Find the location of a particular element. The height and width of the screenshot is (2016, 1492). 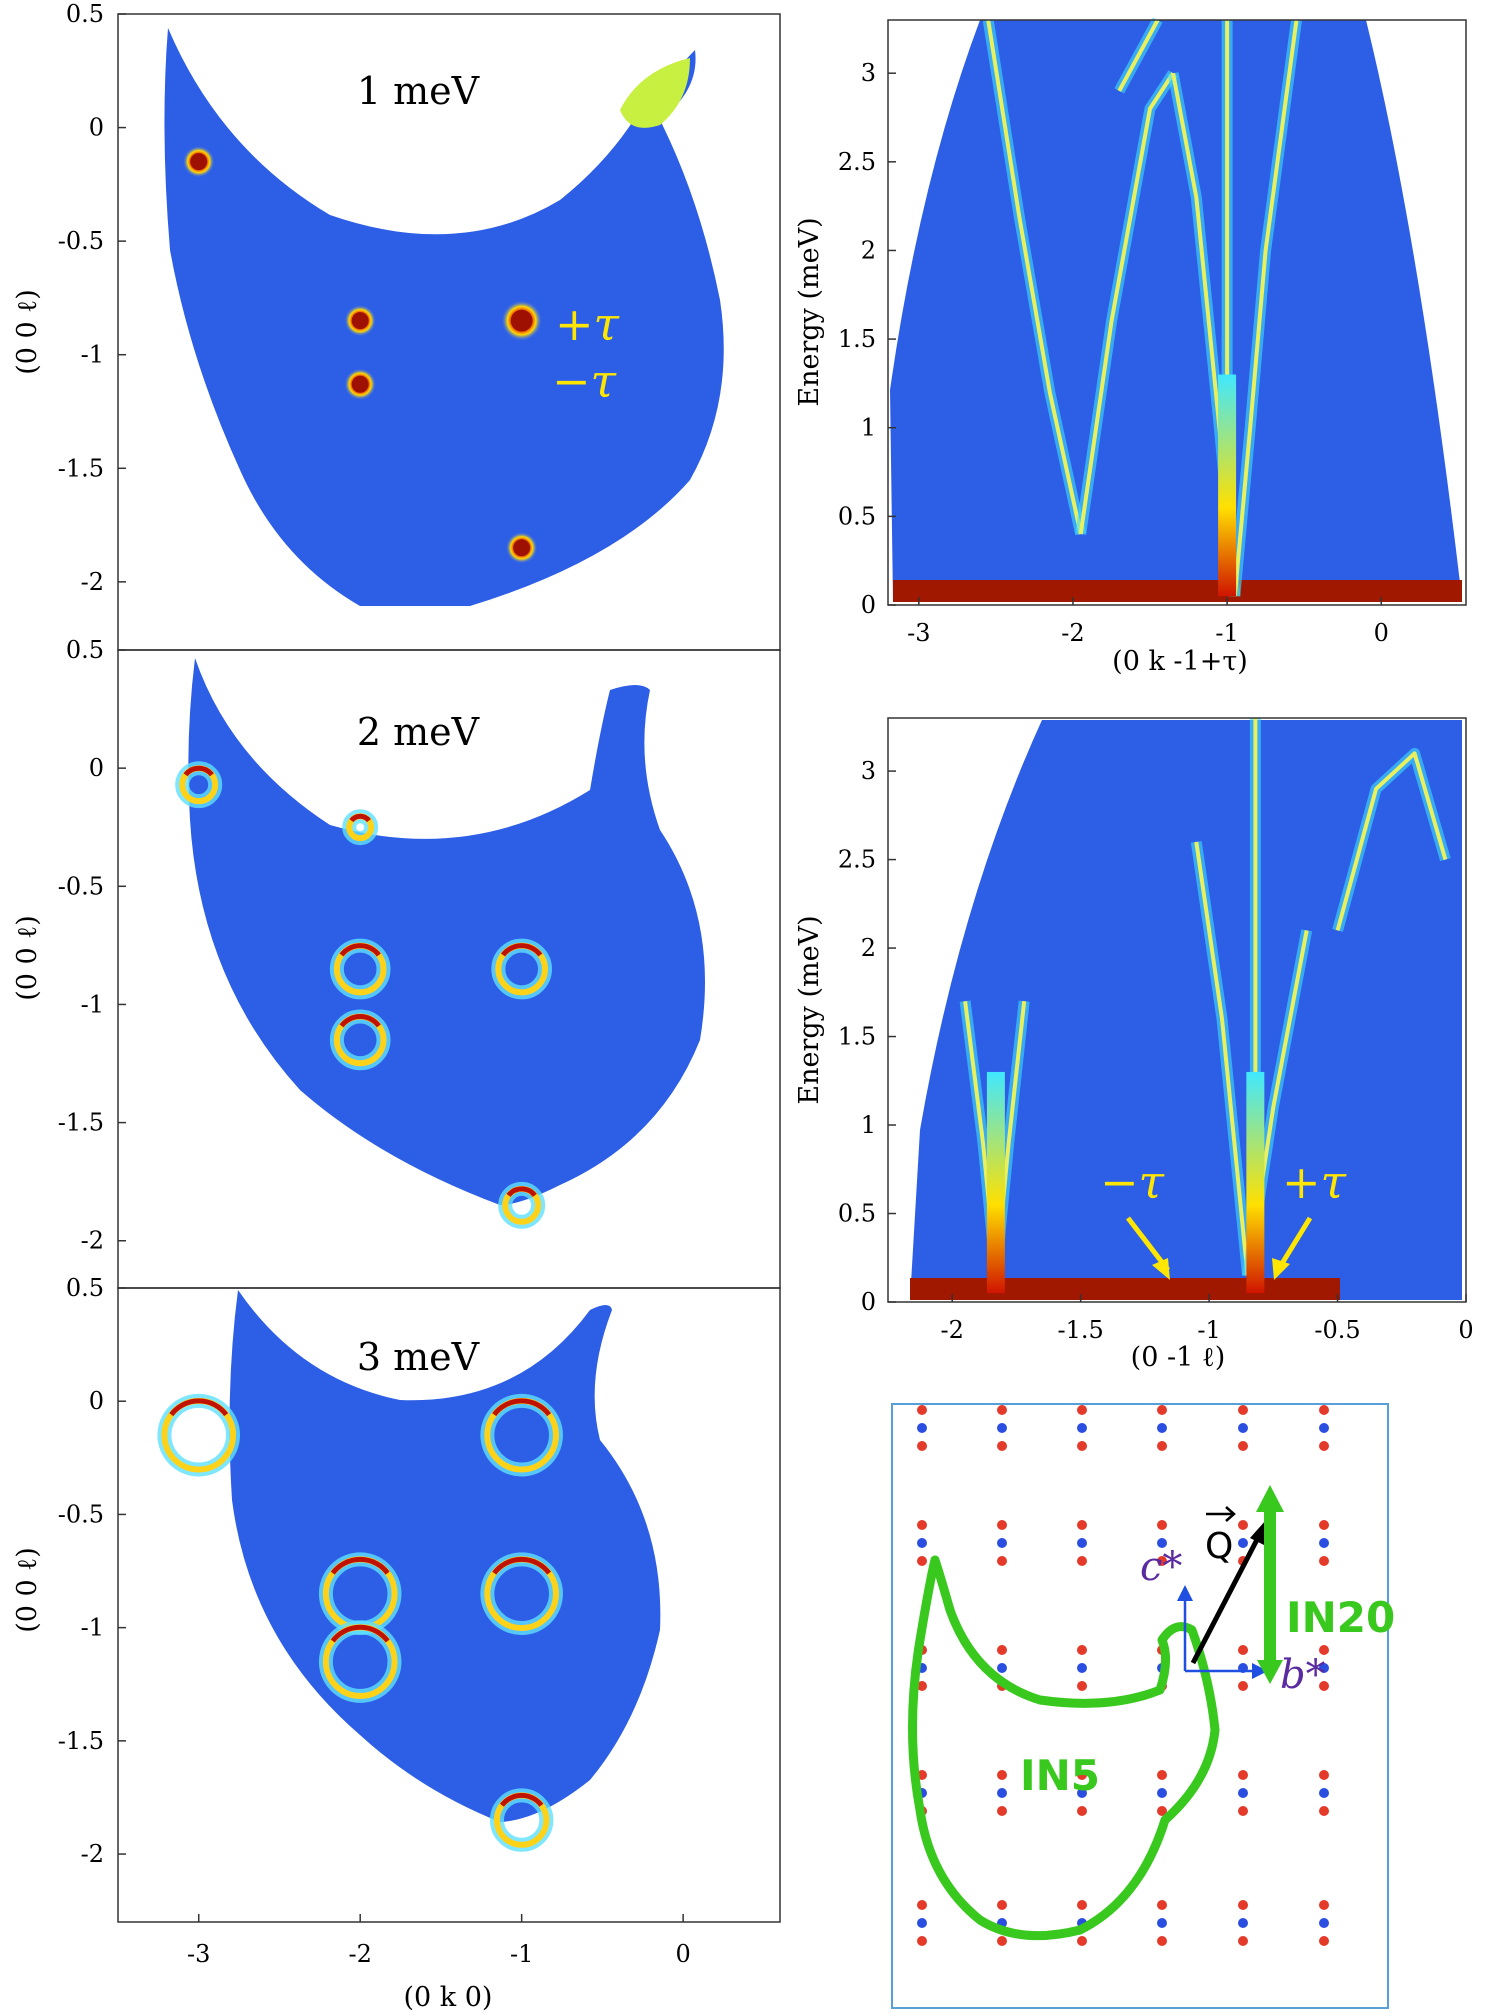

in20-arrowhead-top is located at coordinates (1270, 1498).